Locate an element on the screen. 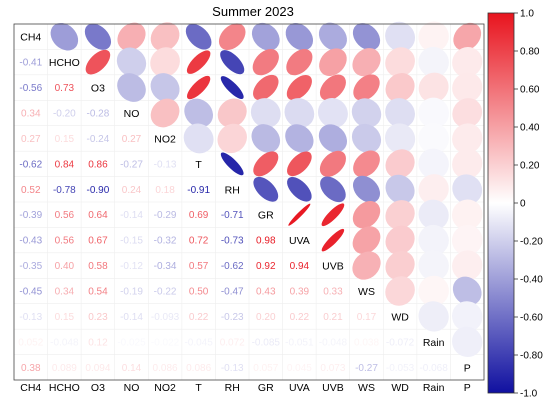 The image size is (550, 400). correlation-value: -0.085 is located at coordinates (266, 342).